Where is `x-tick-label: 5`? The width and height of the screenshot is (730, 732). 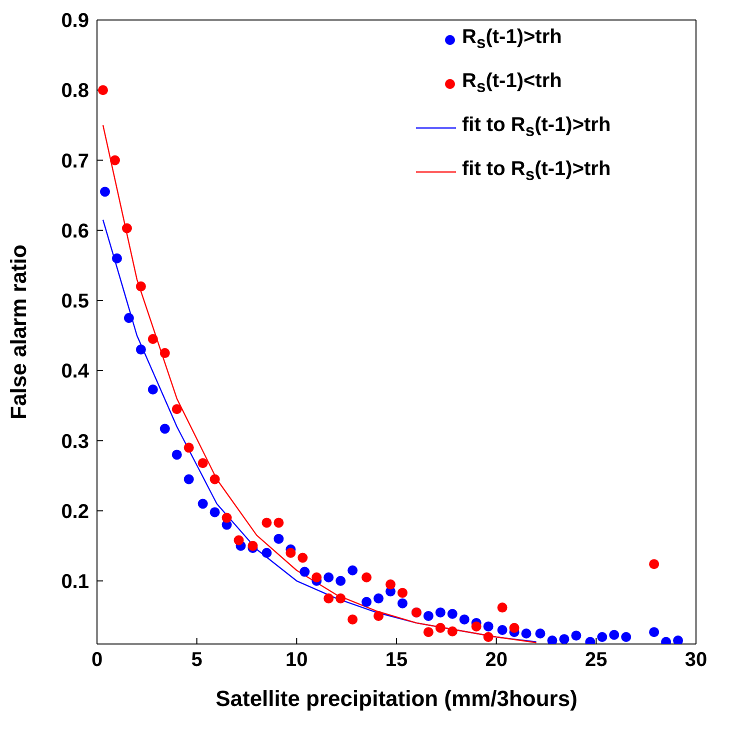 x-tick-label: 5 is located at coordinates (196, 660).